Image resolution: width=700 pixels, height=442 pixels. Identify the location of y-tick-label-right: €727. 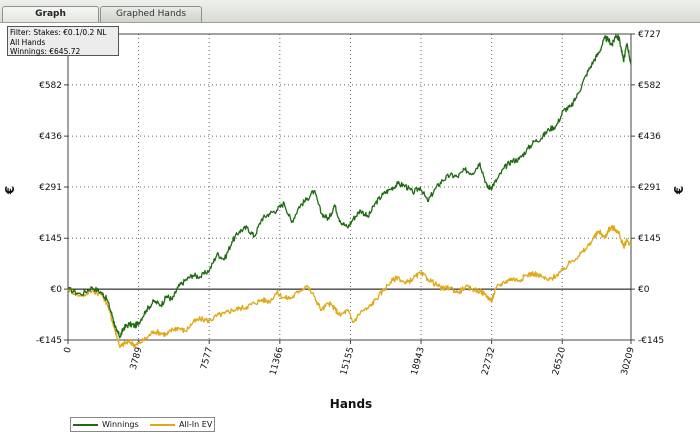
(649, 35).